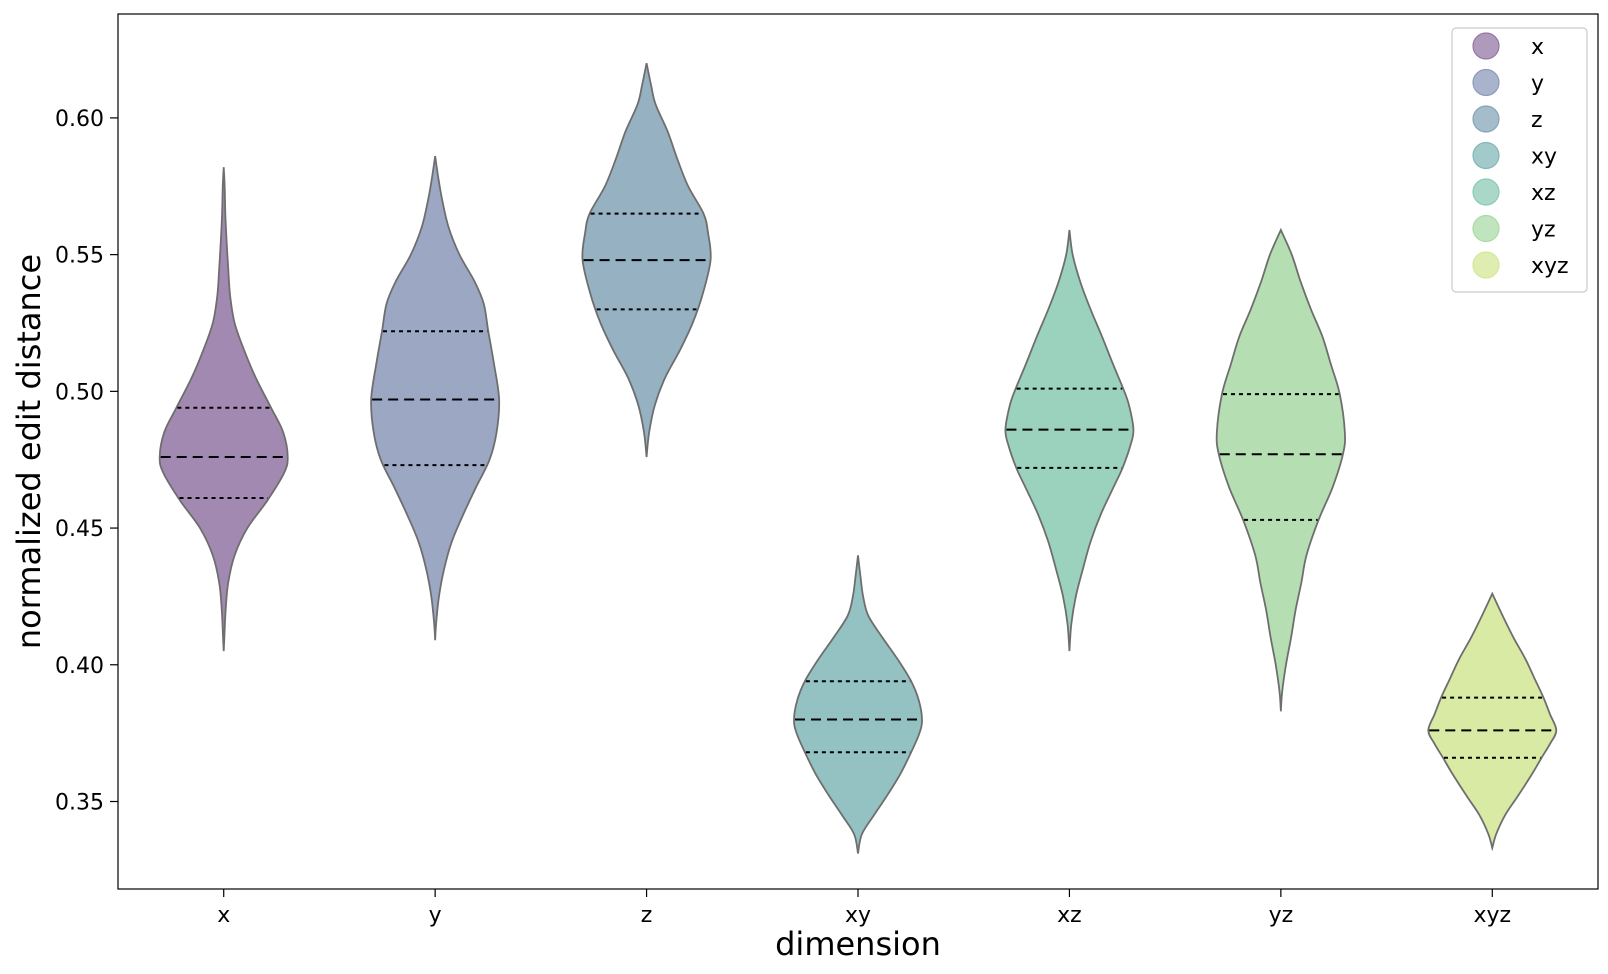 This screenshot has height=974, width=1608. What do you see at coordinates (1486, 155) in the screenshot?
I see `legend-marker-xy` at bounding box center [1486, 155].